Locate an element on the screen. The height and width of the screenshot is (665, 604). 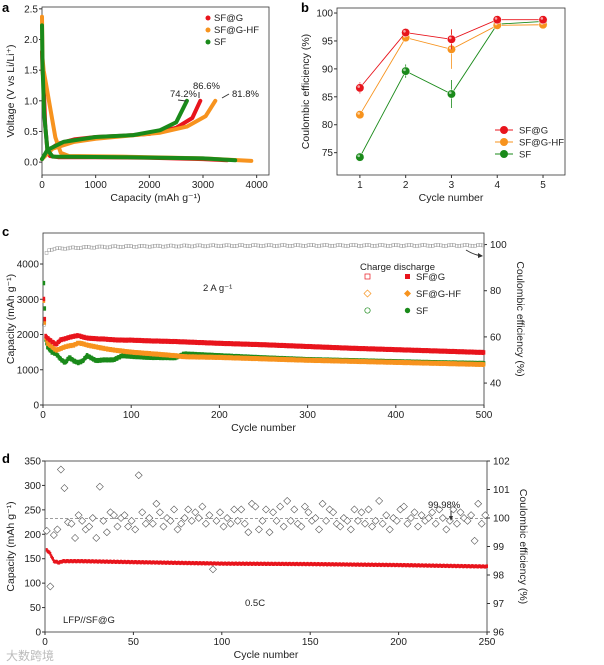
y-tick-label: 1000 is located at coordinates (28, 370).